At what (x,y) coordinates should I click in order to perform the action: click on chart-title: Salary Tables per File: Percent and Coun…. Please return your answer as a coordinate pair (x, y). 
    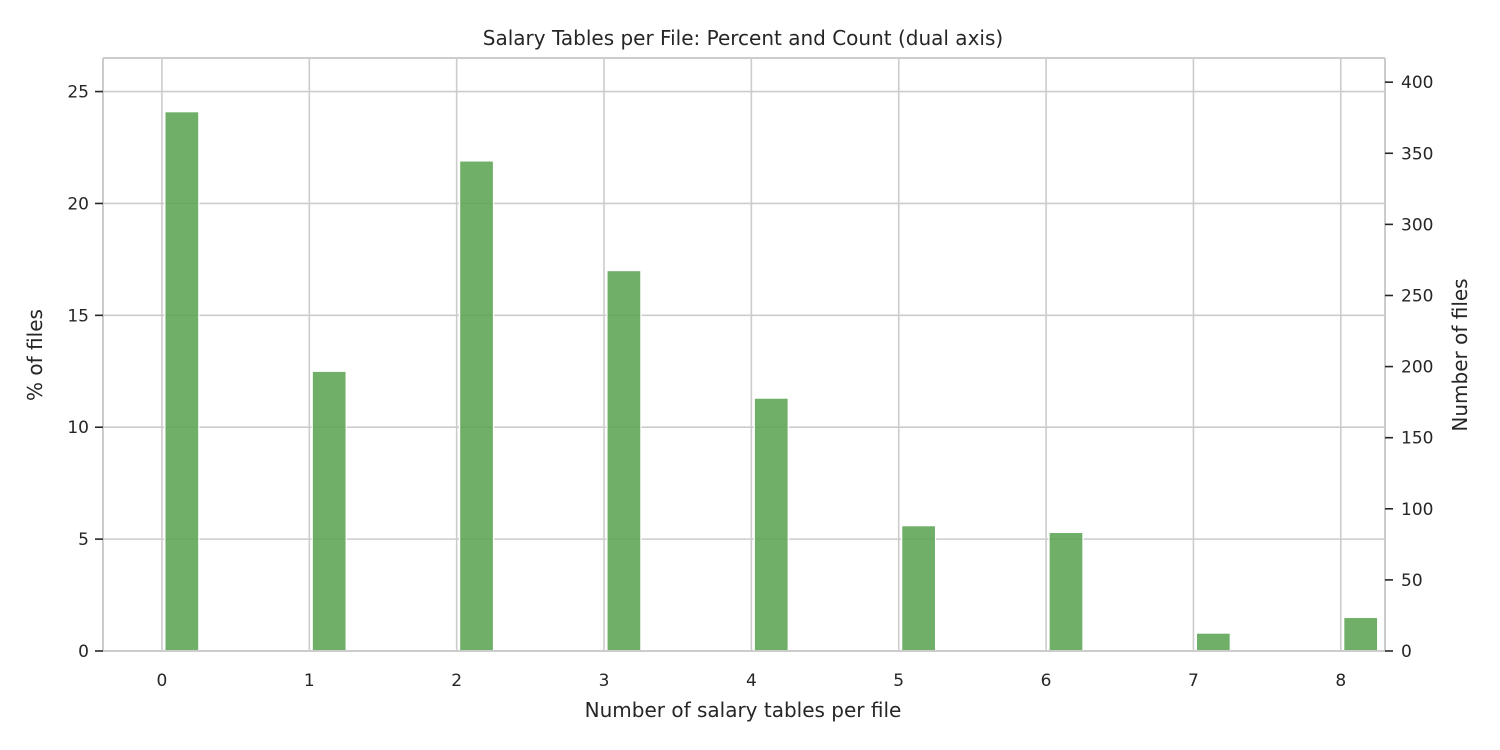
    Looking at the image, I should click on (743, 38).